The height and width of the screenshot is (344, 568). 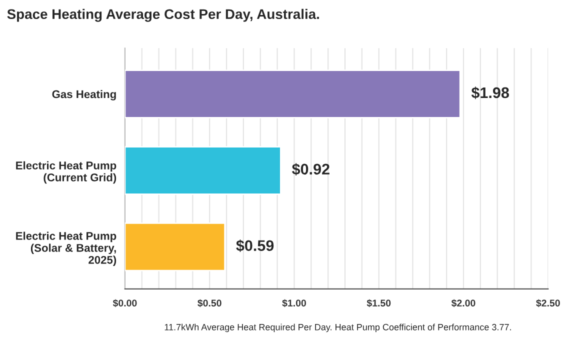 I want to click on x-tick-label: $1.00, so click(x=294, y=303).